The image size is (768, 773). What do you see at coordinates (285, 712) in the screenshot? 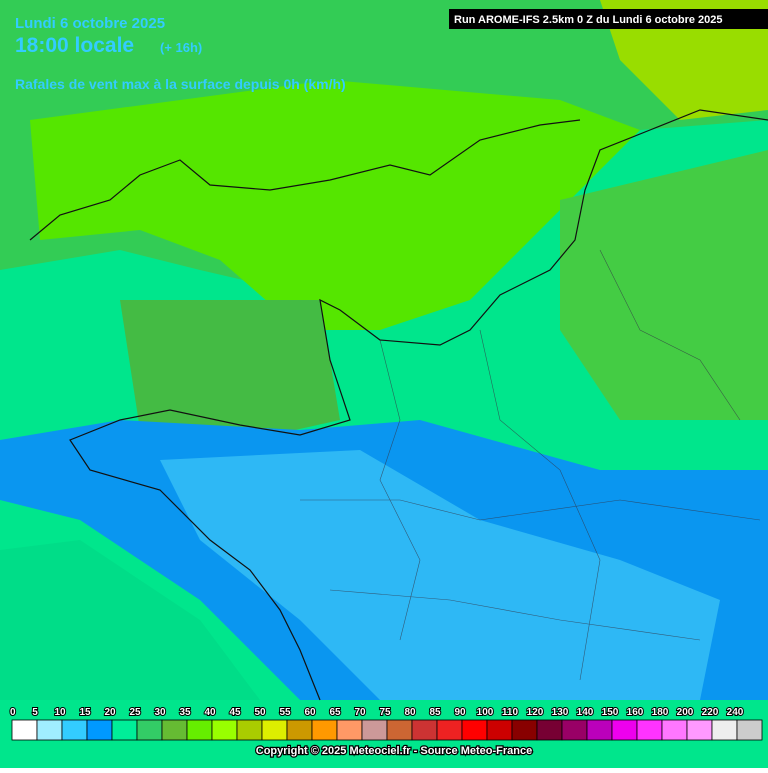
I see `legend-label: 55` at bounding box center [285, 712].